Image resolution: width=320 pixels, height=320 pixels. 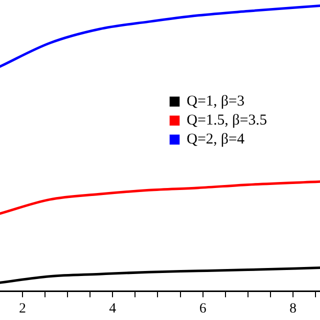 I want to click on legend-label: Q=2, β=4, so click(x=215, y=140).